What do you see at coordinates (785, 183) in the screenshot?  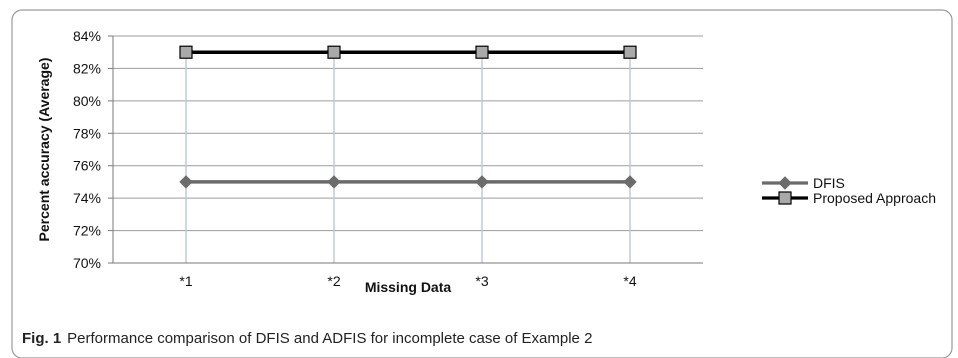 I see `legend-dfis-key-marker` at bounding box center [785, 183].